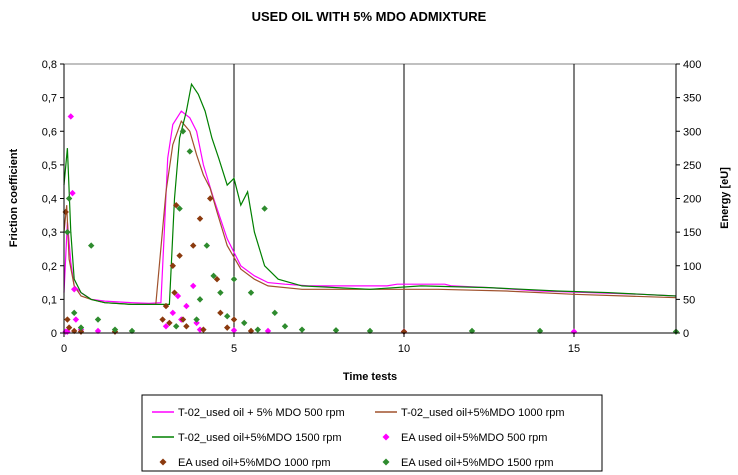 This screenshot has width=738, height=475. I want to click on y-left-axis-label: Friction coefficient, so click(14, 197).